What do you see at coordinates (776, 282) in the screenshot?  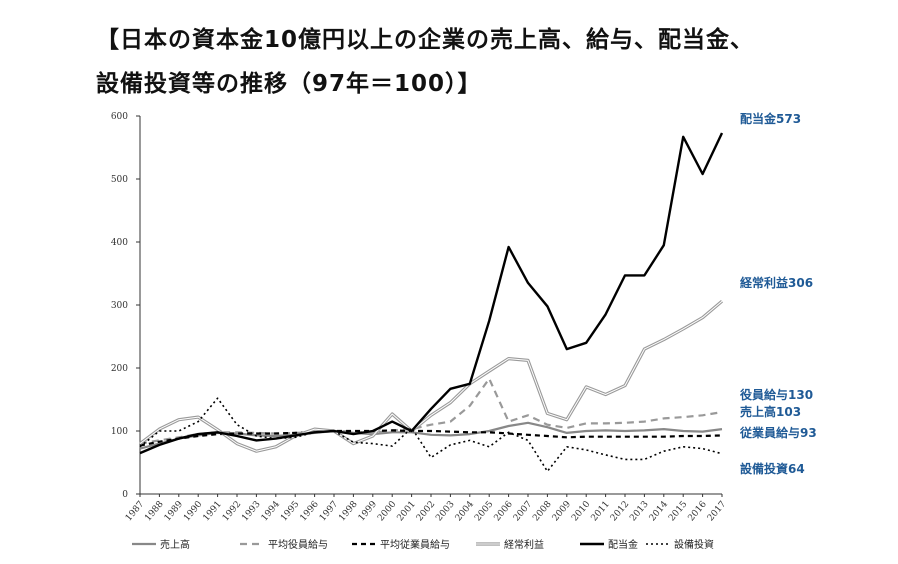 I see `annotation-1: 経常利益306` at bounding box center [776, 282].